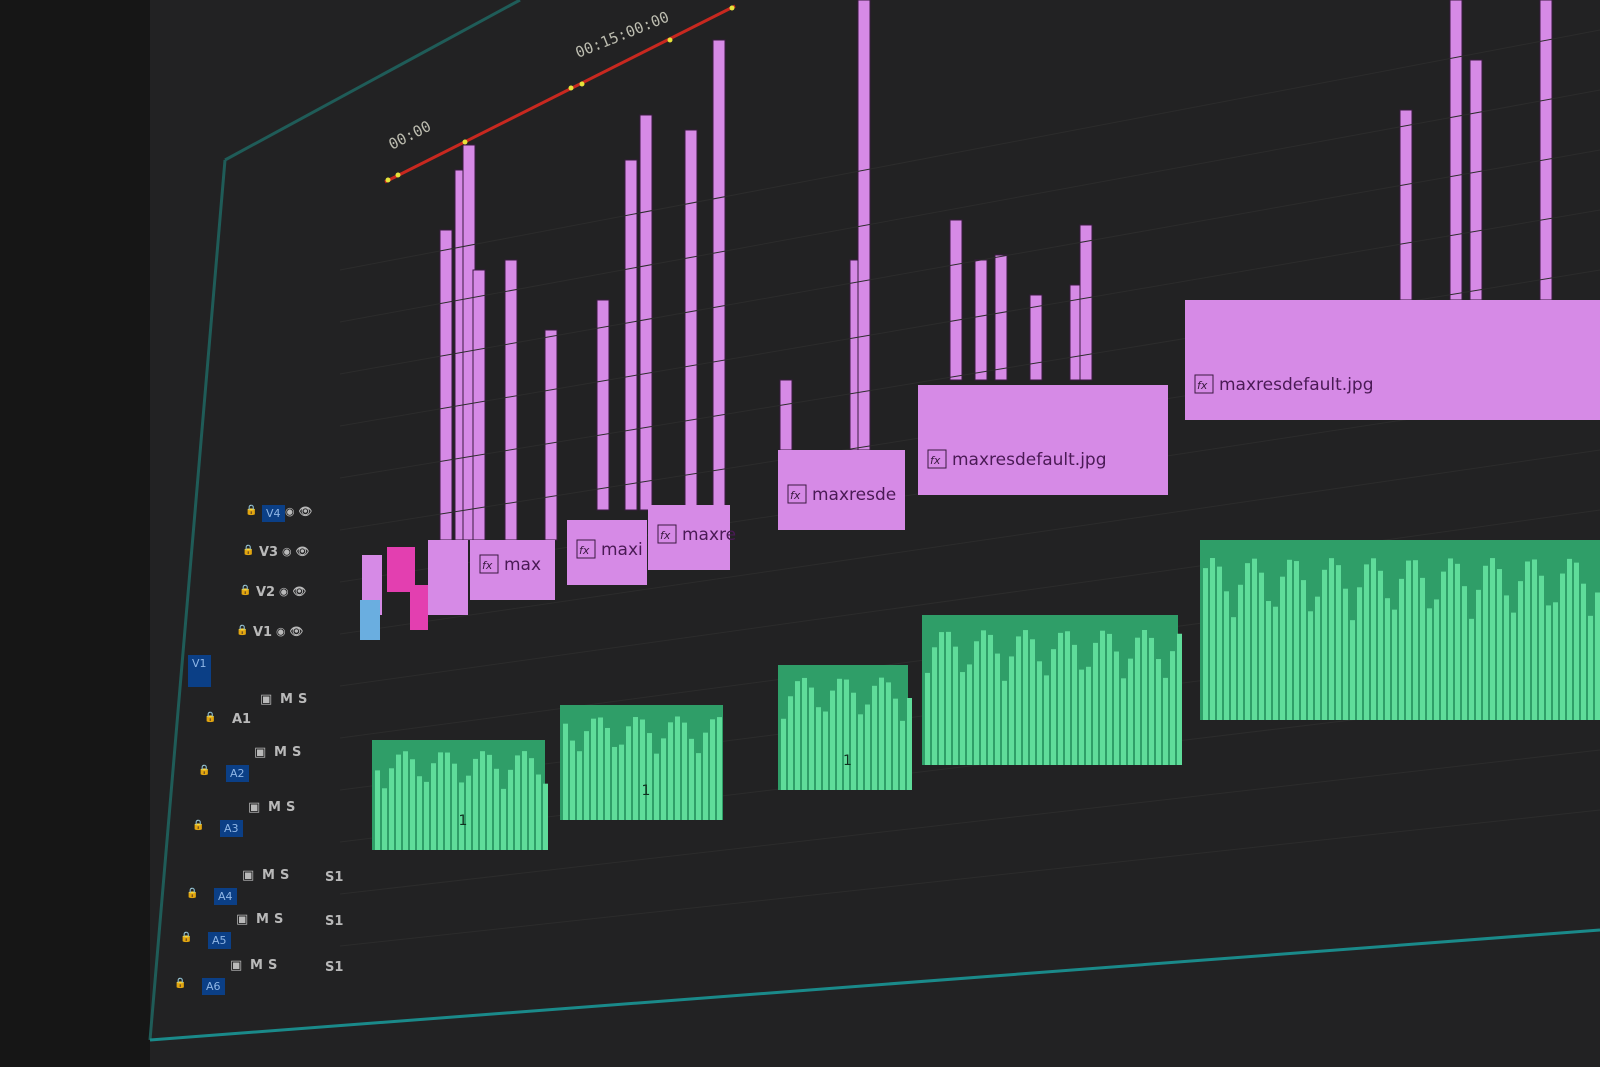  What do you see at coordinates (273, 513) in the screenshot?
I see `track-label-v4: V4` at bounding box center [273, 513].